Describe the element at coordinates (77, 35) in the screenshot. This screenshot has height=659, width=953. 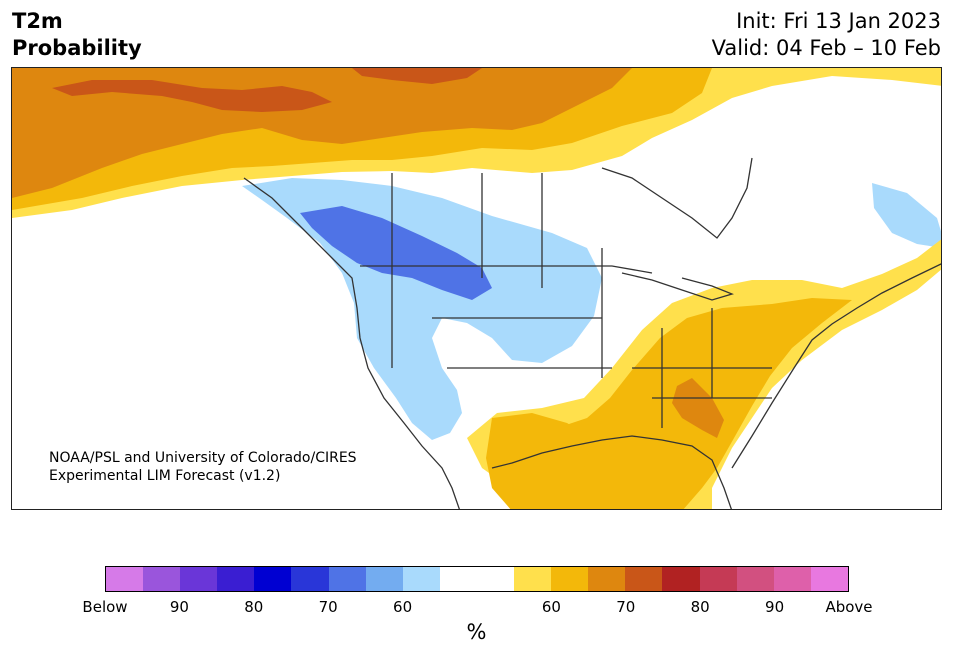
I see `map-title: T2m Probability` at that location.